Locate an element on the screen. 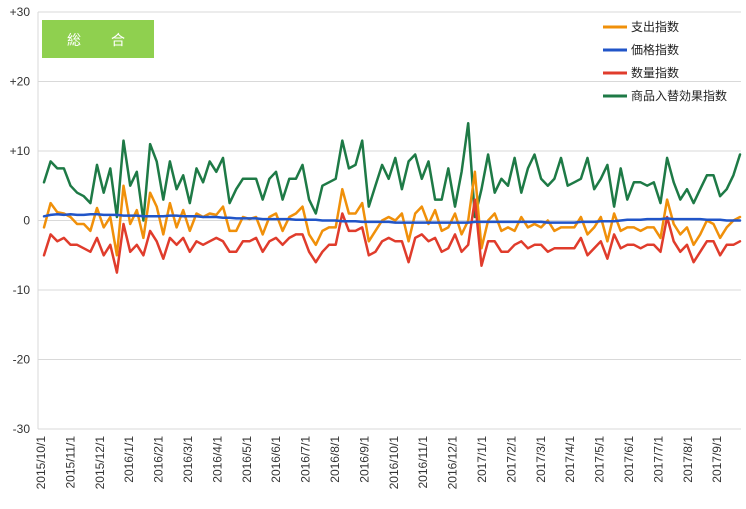  x-tick-label: 2015/12/1 is located at coordinates (100, 463).